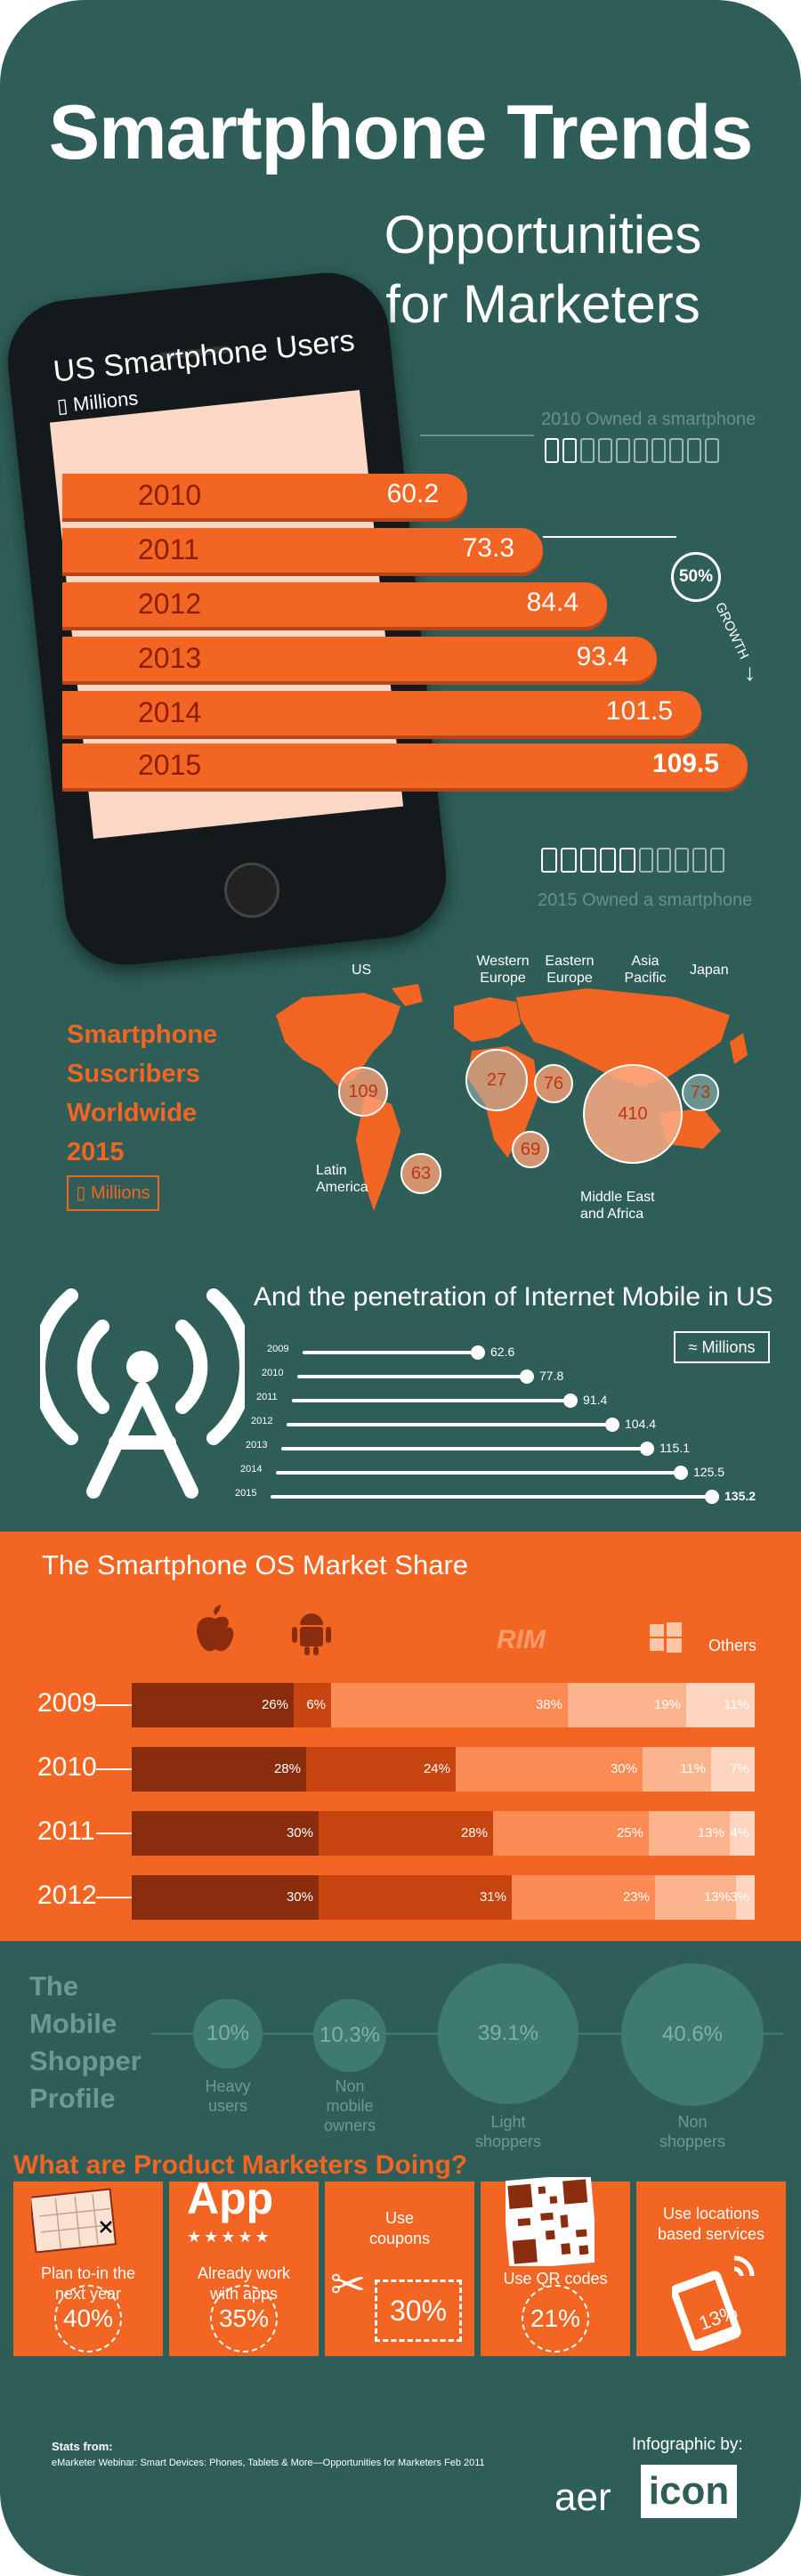 Image resolution: width=801 pixels, height=2576 pixels. I want to click on bar-value: 109.5, so click(685, 763).